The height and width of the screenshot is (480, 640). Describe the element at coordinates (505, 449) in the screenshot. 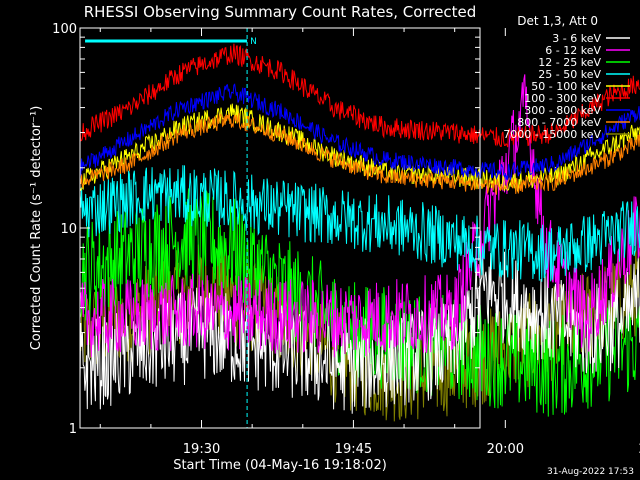

I see `x-tick-label-3: 20:00` at that location.